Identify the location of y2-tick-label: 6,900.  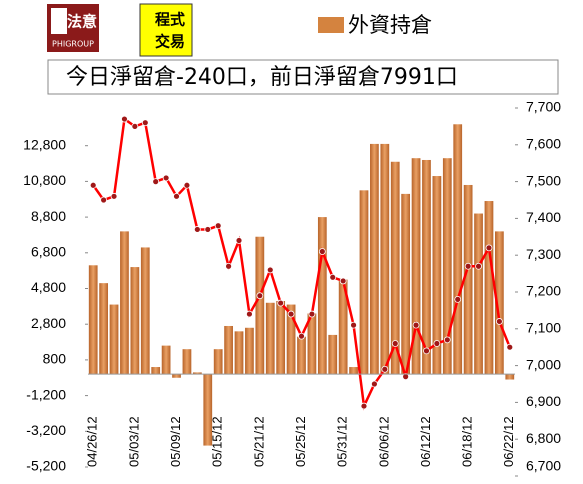
(543, 401).